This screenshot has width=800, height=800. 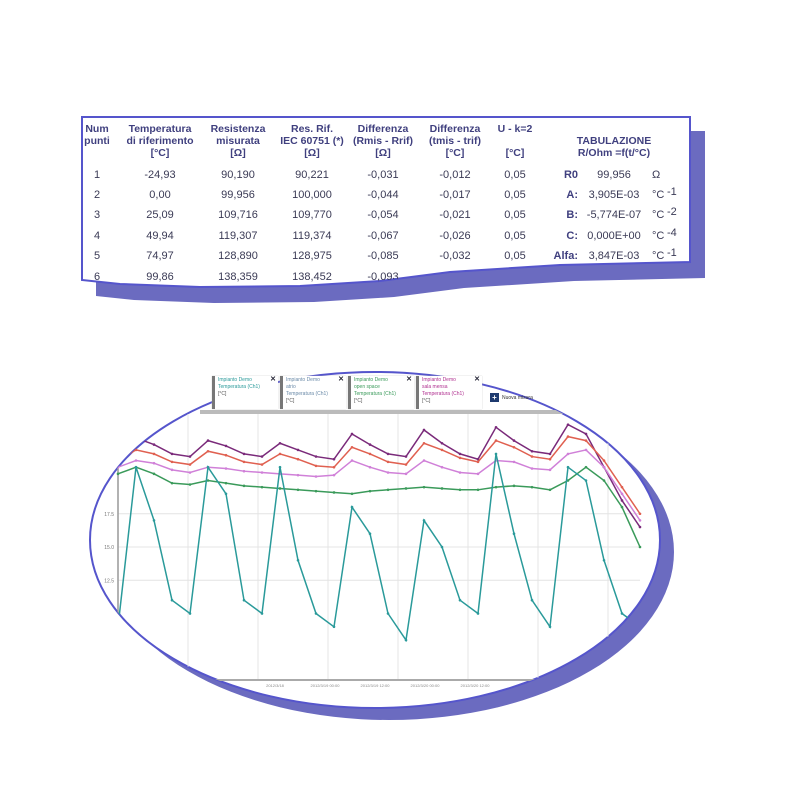 What do you see at coordinates (160, 236) in the screenshot?
I see `table-cell: 49,94` at bounding box center [160, 236].